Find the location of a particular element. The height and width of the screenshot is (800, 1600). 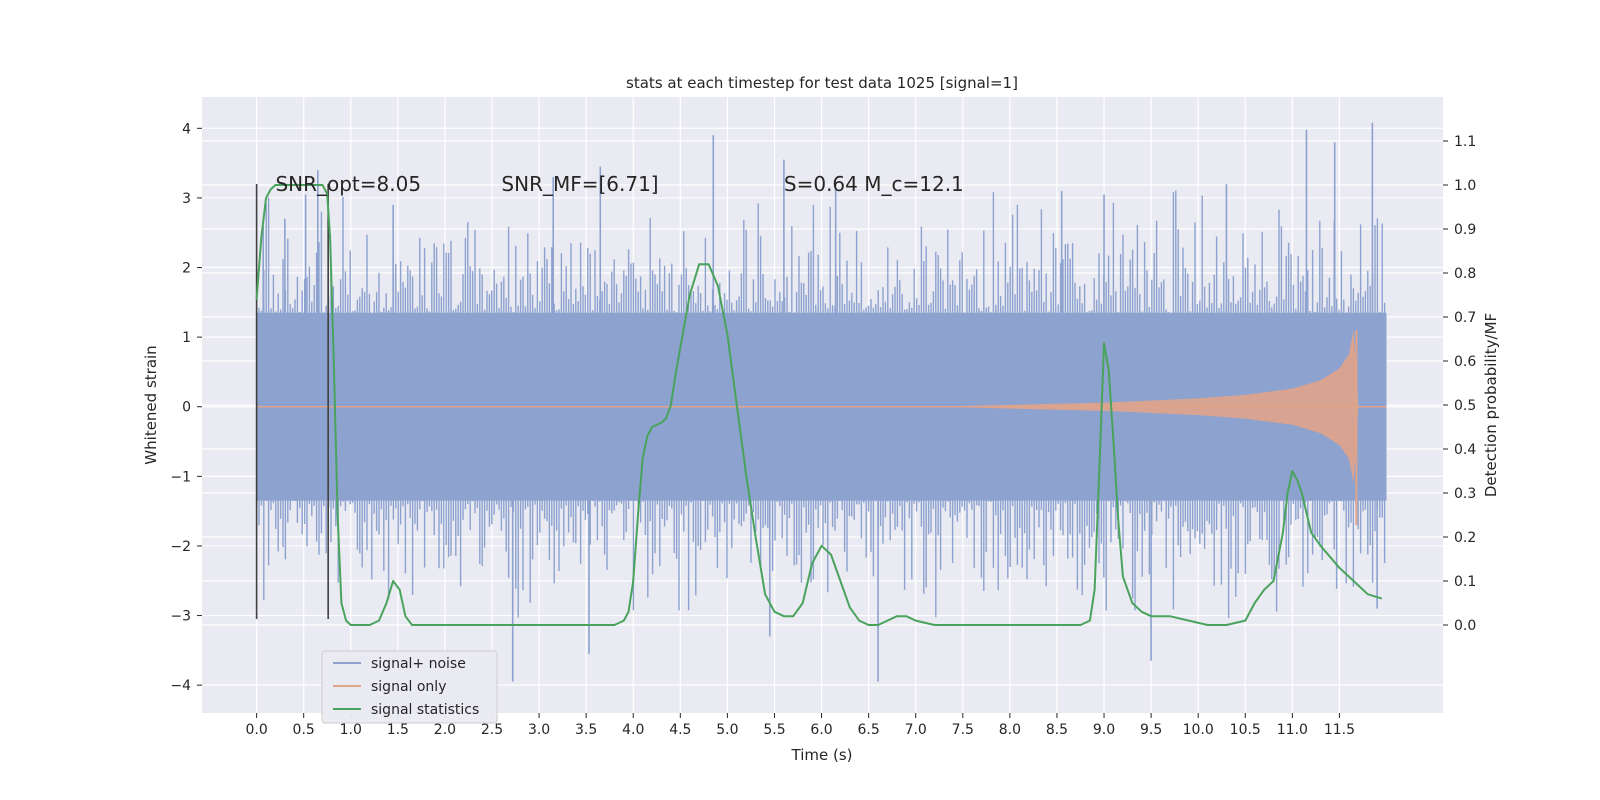

x-tick-label: 0.0 is located at coordinates (256, 730).